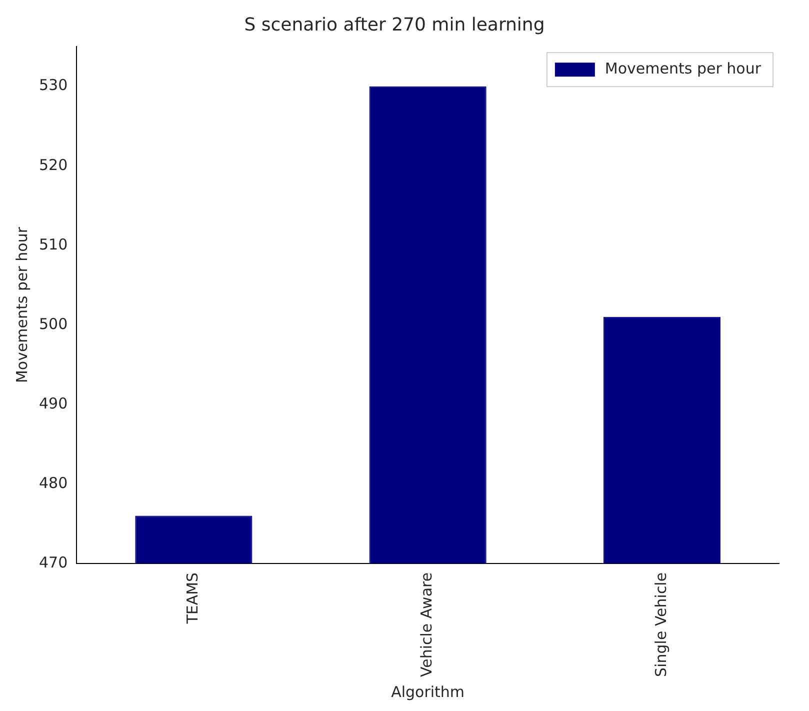  What do you see at coordinates (53, 85) in the screenshot?
I see `y-tick-label: 530` at bounding box center [53, 85].